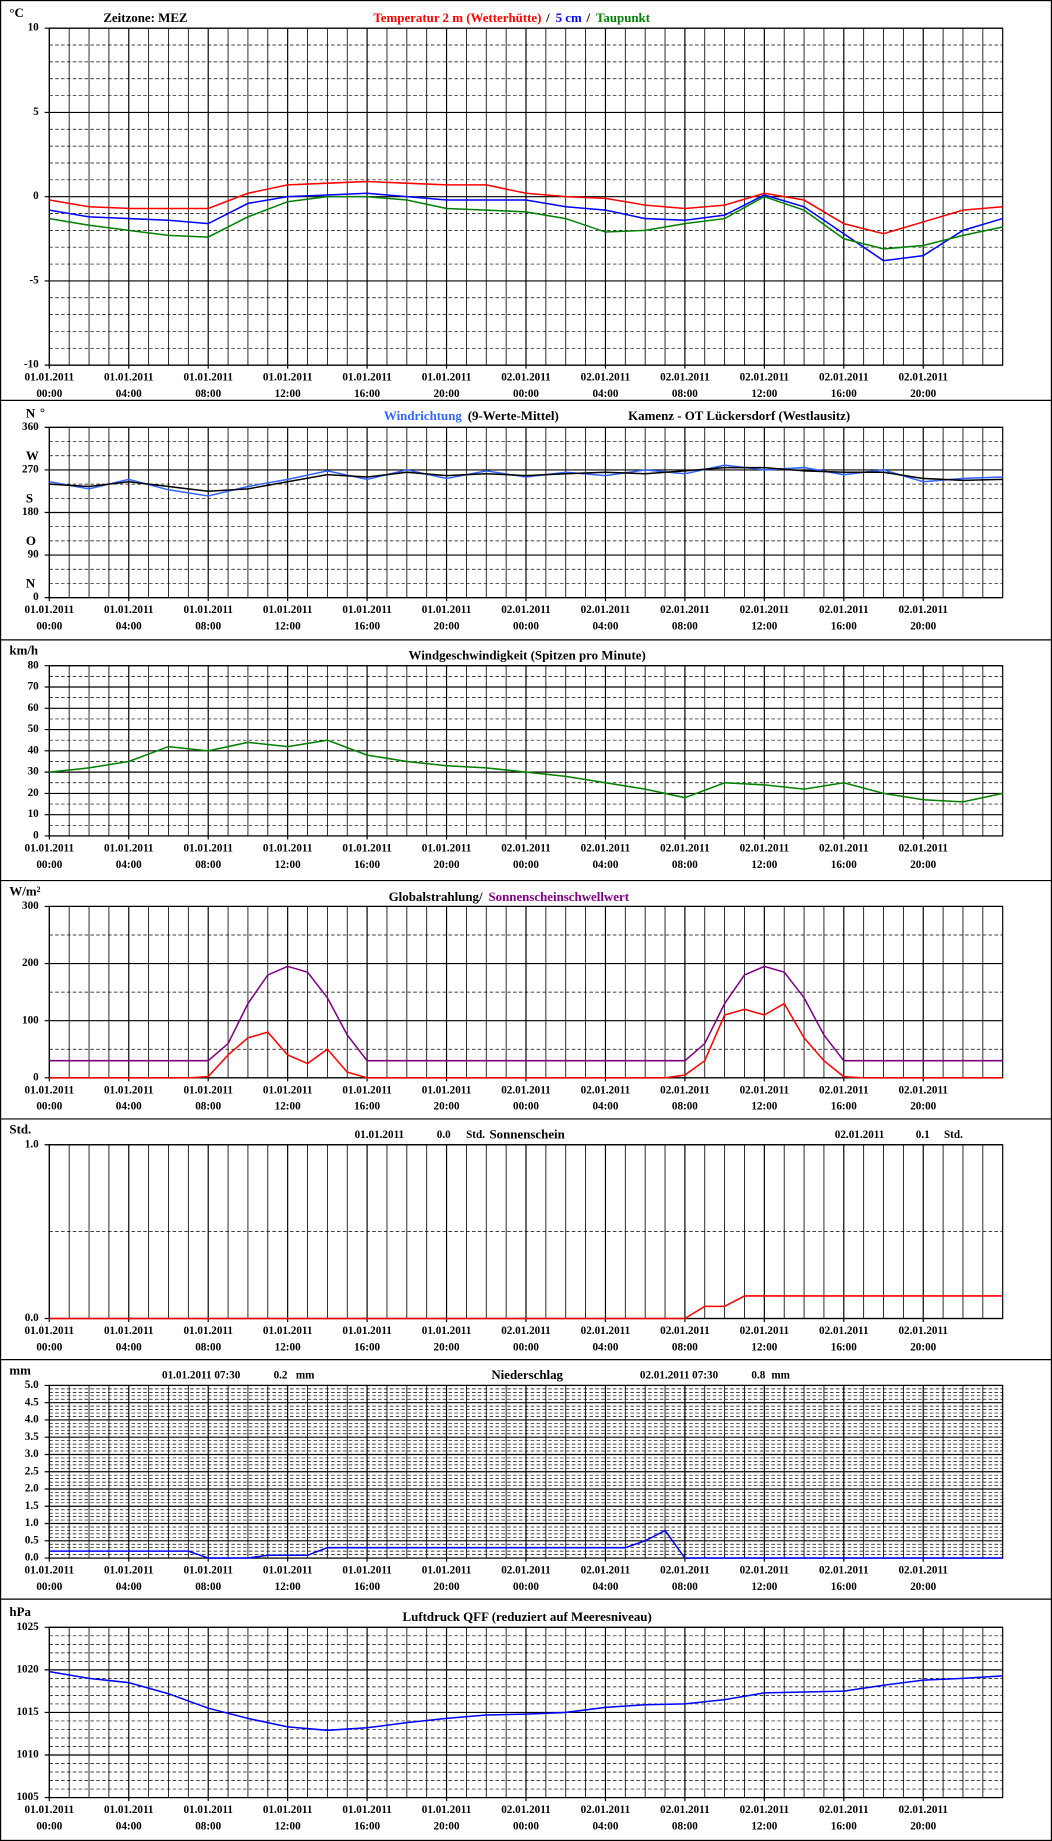  What do you see at coordinates (623, 17) in the screenshot?
I see `legend-entry: Taupunkt` at bounding box center [623, 17].